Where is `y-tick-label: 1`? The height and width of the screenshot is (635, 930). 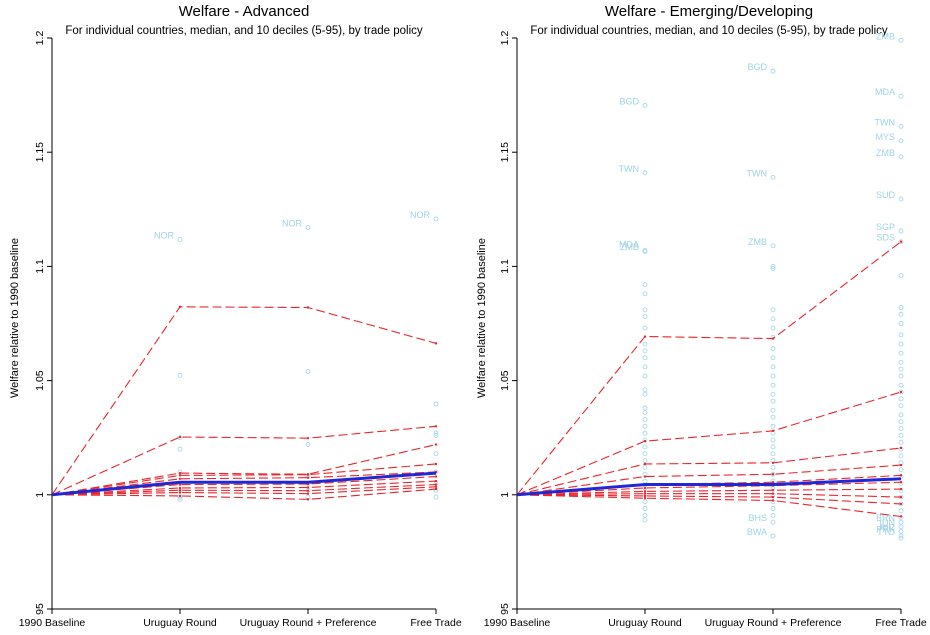 y-tick-label: 1 is located at coordinates (505, 495).